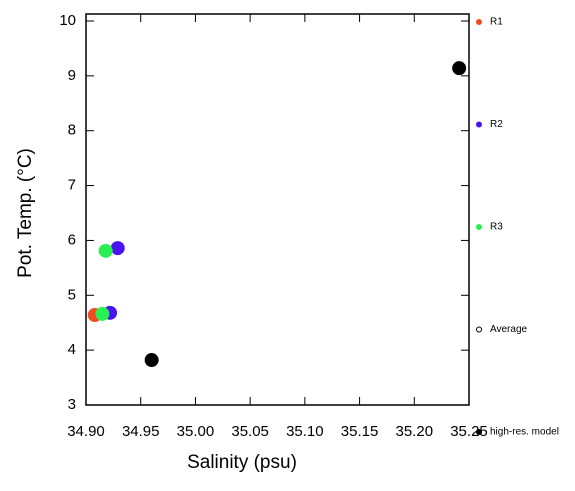  Describe the element at coordinates (86, 431) in the screenshot. I see `x-tick-label: 34.90` at that location.